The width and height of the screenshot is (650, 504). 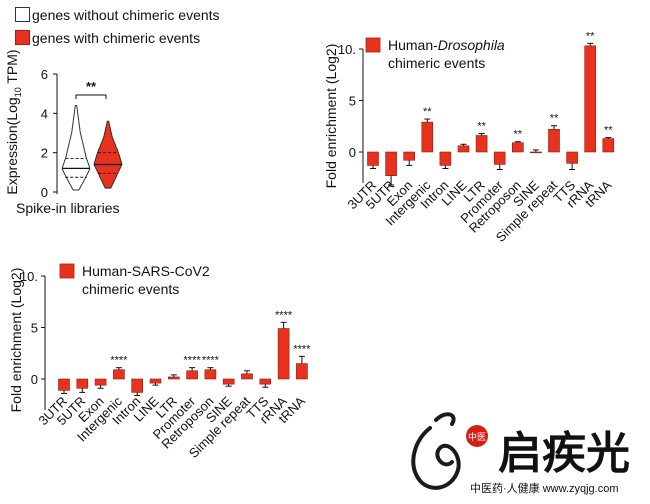 What do you see at coordinates (446, 45) in the screenshot?
I see `drosophila-title: Human-Drosophila` at bounding box center [446, 45].